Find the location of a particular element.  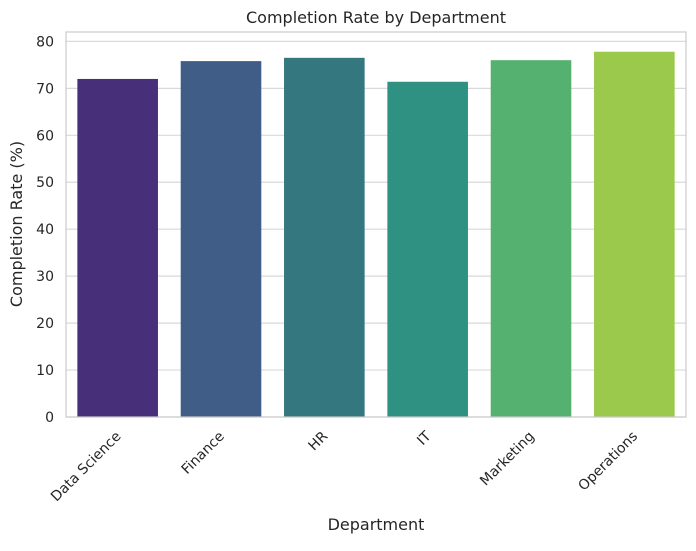

y-tick-label: 60 is located at coordinates (45, 136).